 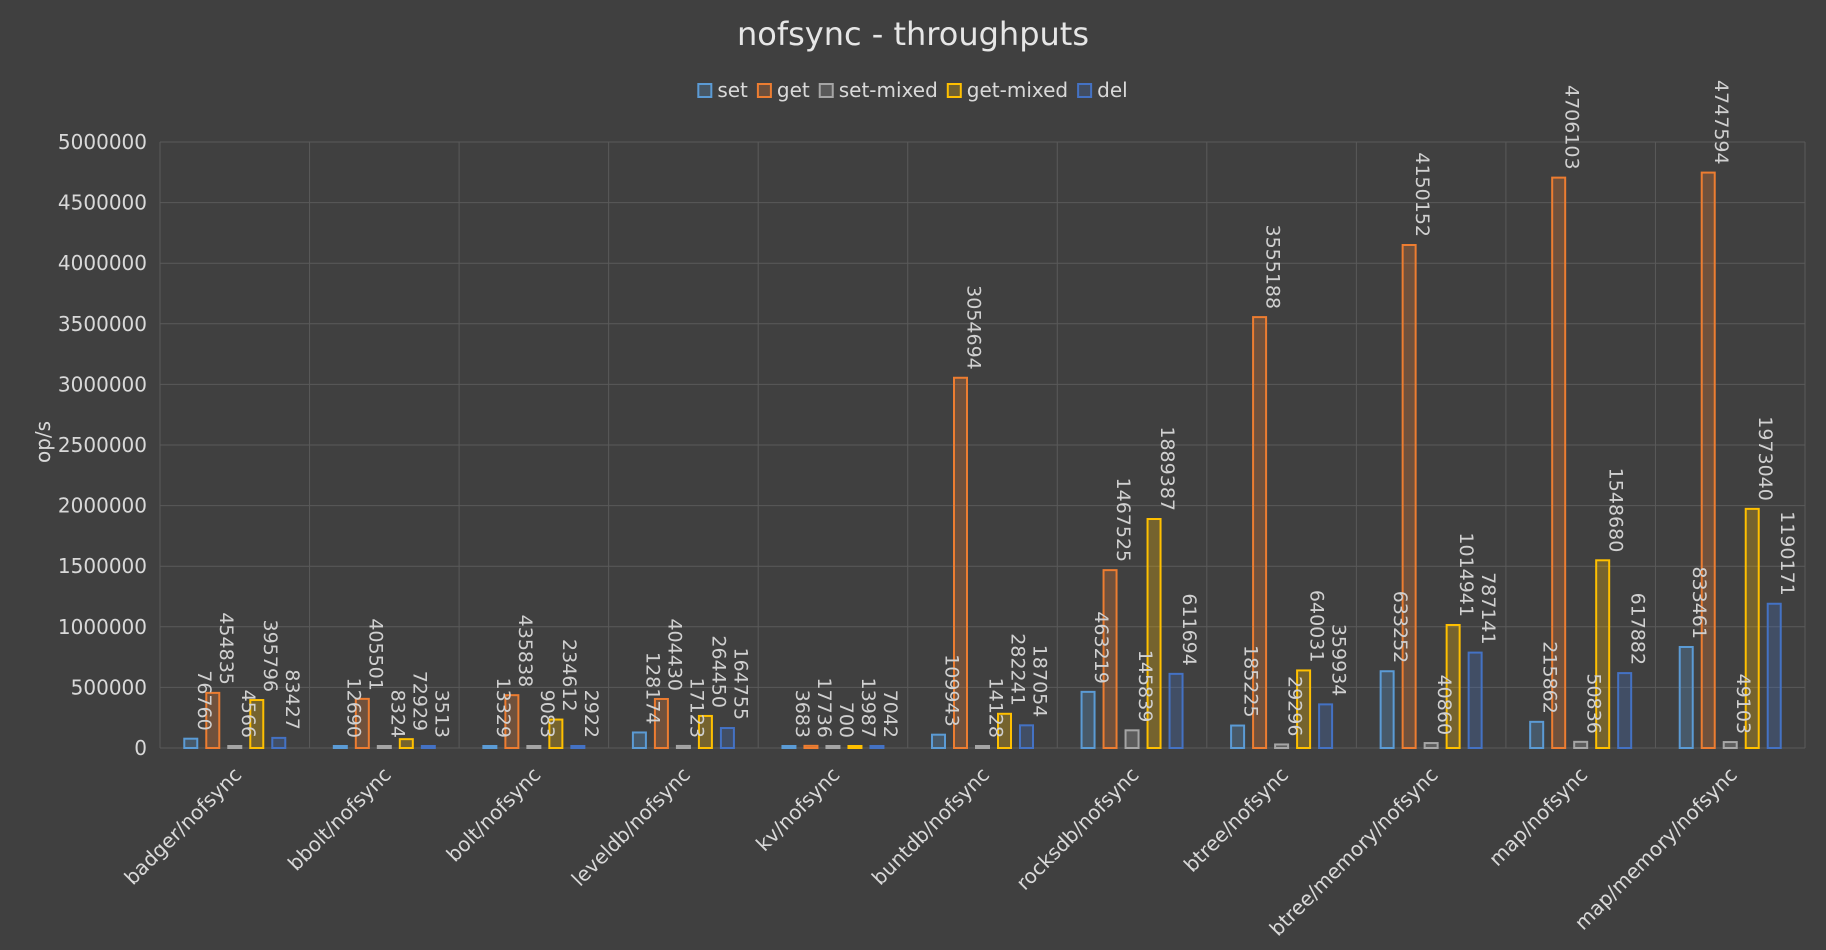 What do you see at coordinates (512, 722) in the screenshot?
I see `bar-bolt-nofsync-get` at bounding box center [512, 722].